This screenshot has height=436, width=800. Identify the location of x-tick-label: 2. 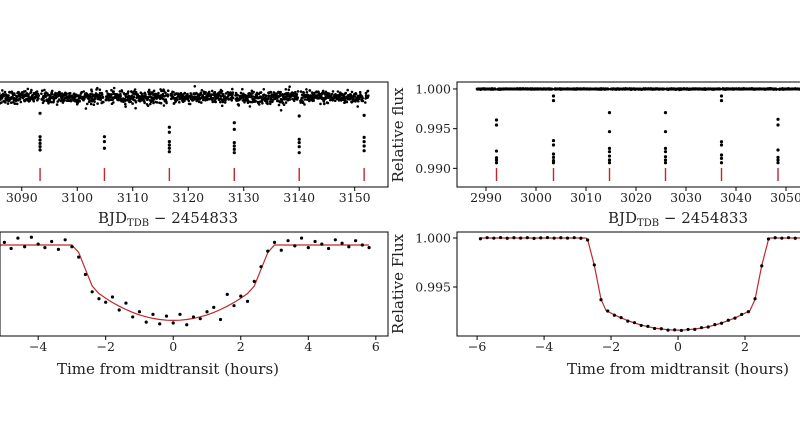
(241, 346).